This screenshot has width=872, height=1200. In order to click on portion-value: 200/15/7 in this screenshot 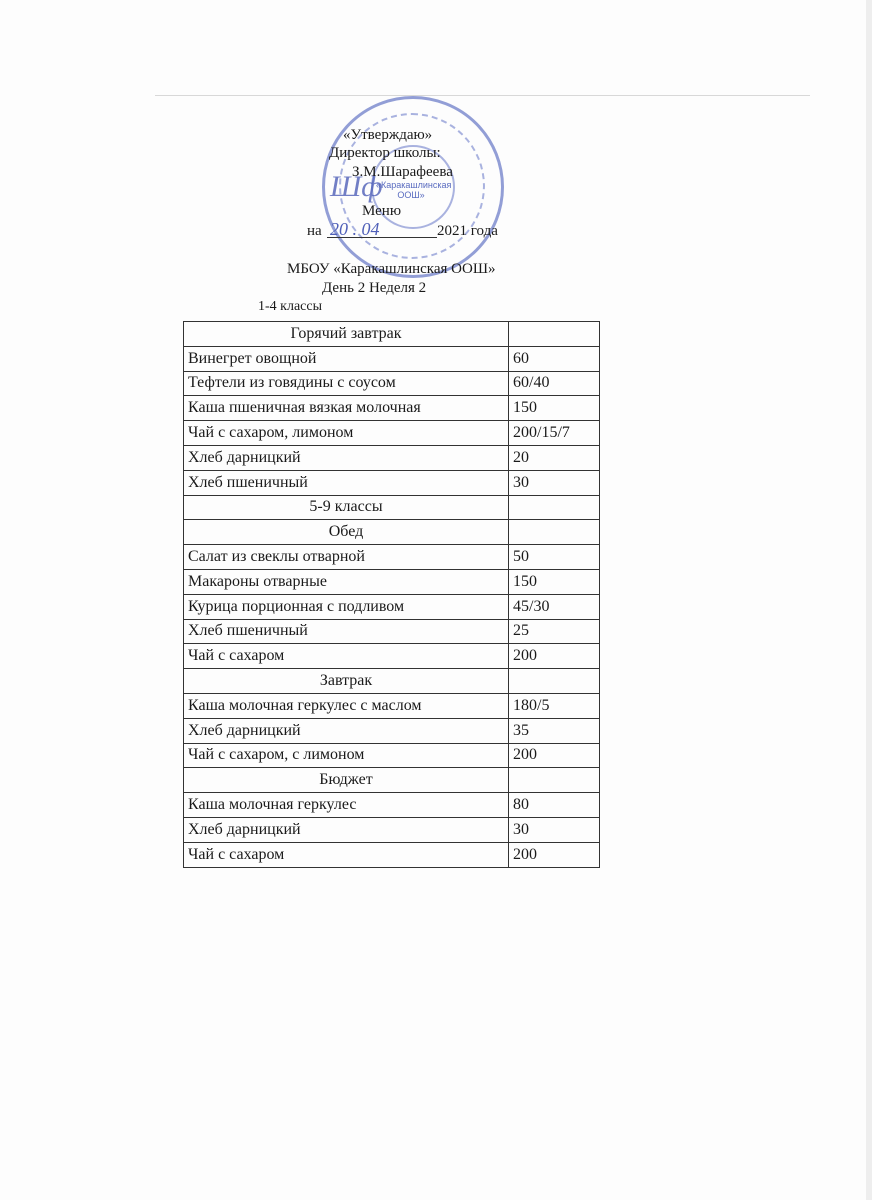, I will do `click(554, 433)`.